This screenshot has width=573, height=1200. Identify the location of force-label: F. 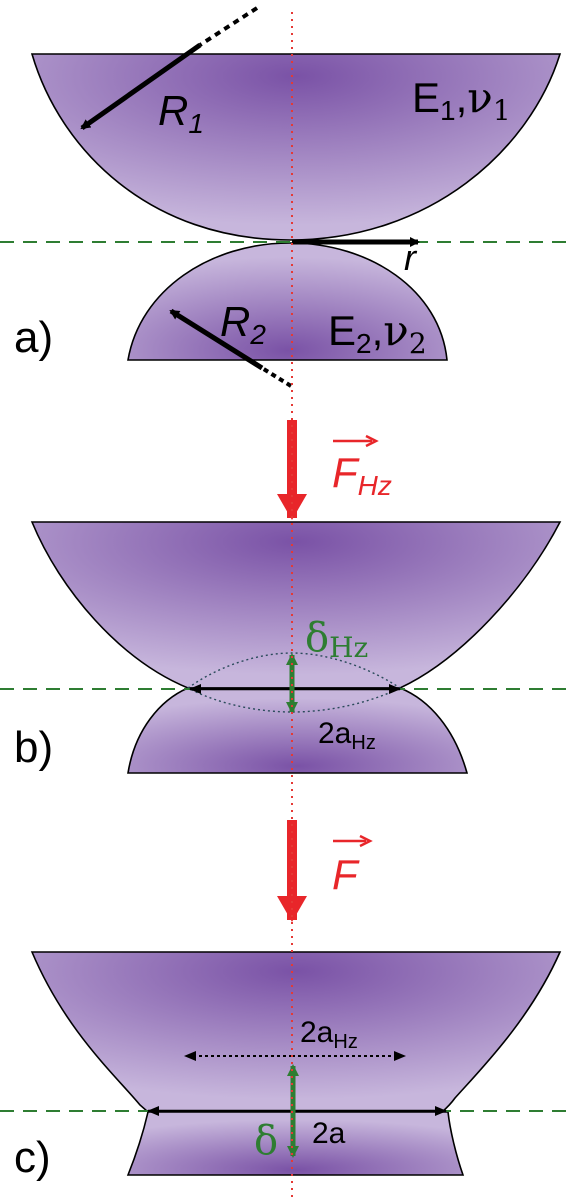
(352, 866).